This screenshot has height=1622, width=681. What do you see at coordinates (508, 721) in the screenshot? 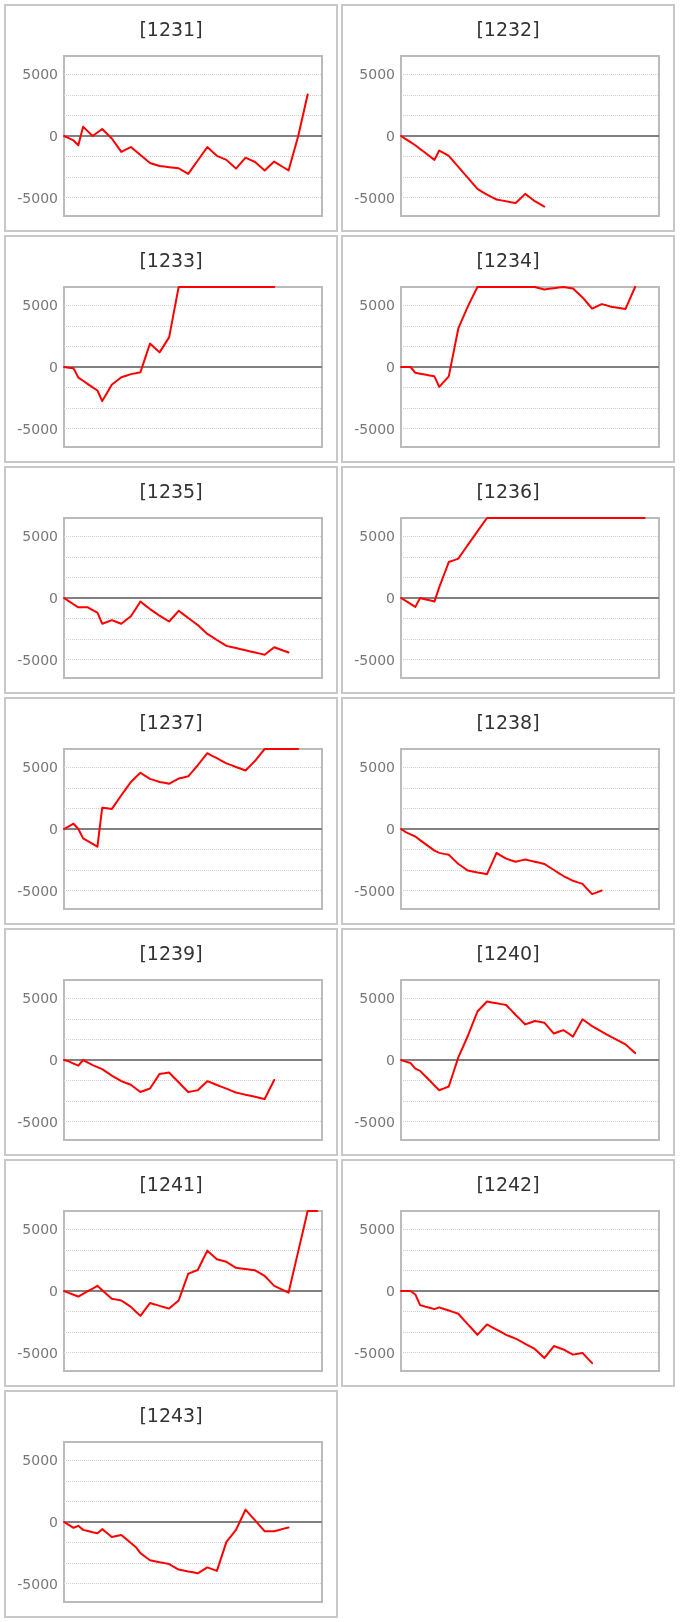
I see `chart-title: [1238]` at bounding box center [508, 721].